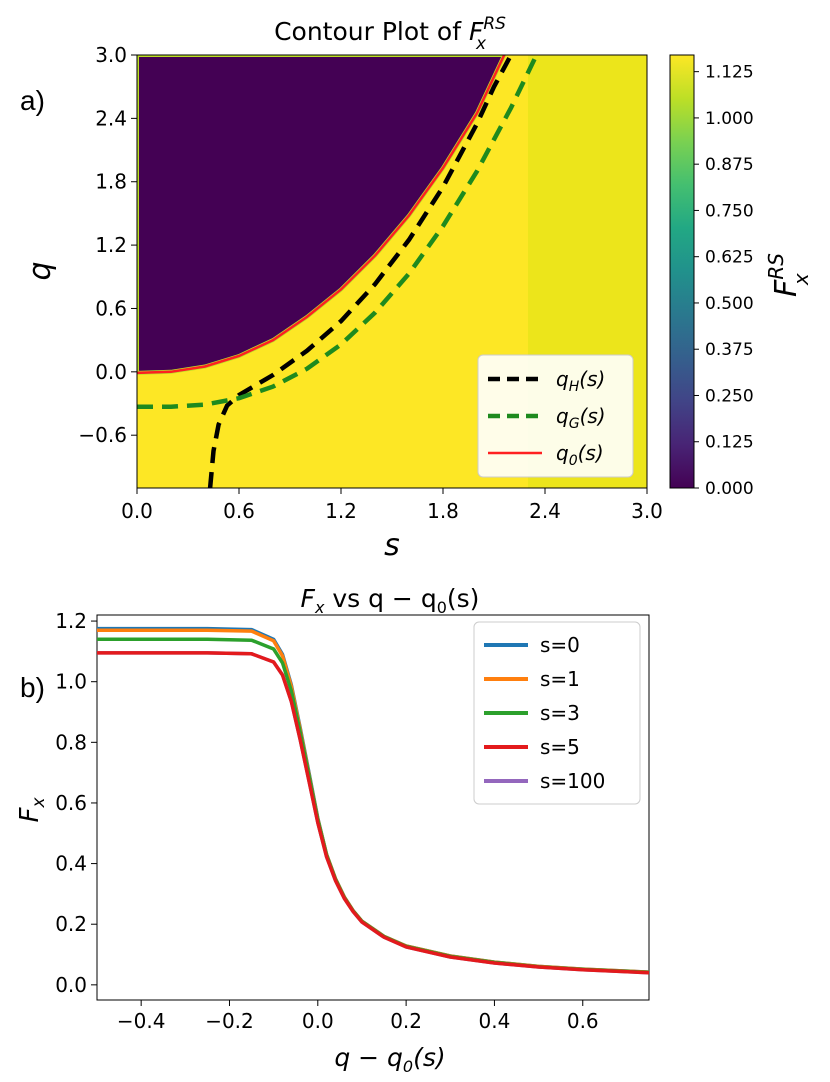 This screenshot has height=1082, width=830. I want to click on legend-label: qG(s), so click(581, 418).